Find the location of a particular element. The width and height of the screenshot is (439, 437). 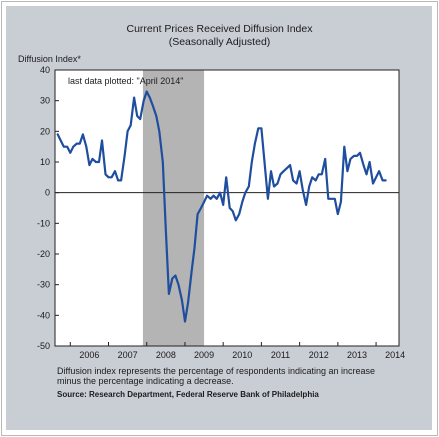

x-tick-label: 2009 is located at coordinates (204, 355).